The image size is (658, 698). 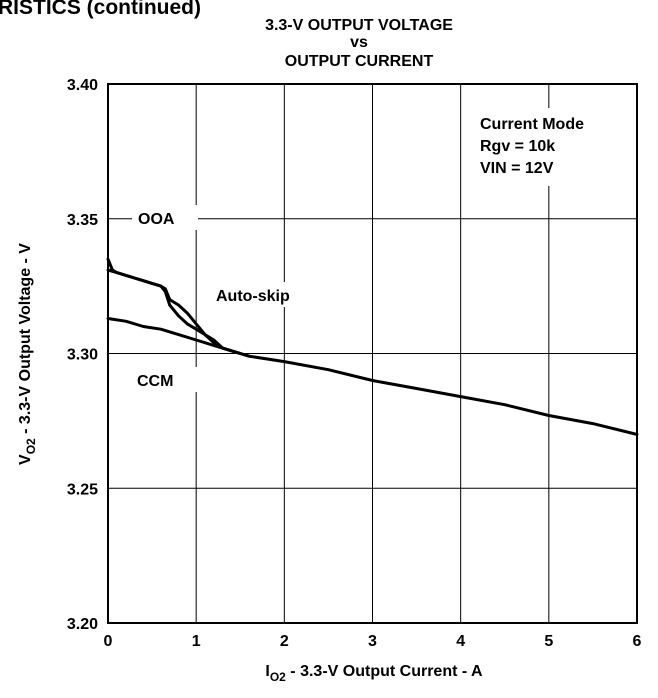 I want to click on chart-title-line-3: OUTPUT CURRENT, so click(x=359, y=61).